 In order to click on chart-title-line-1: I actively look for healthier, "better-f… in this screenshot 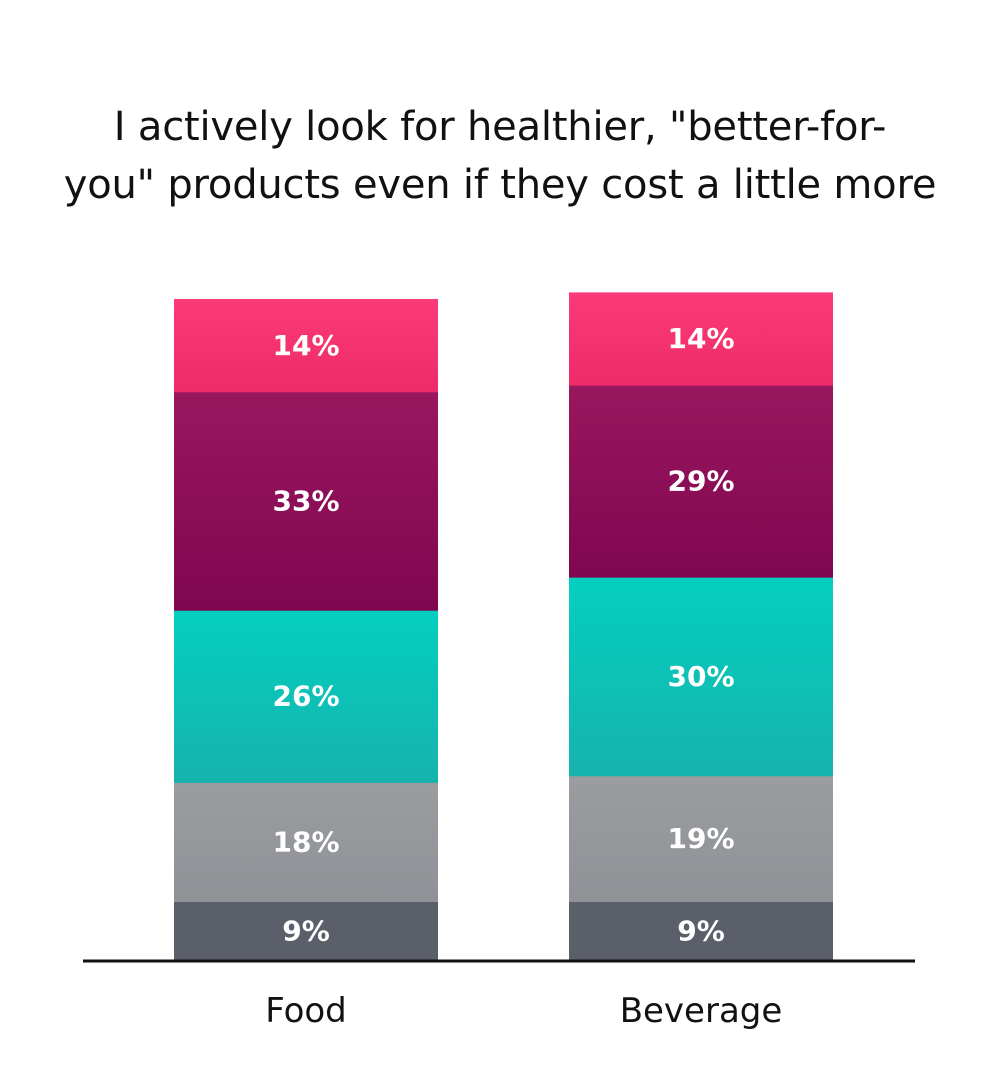, I will do `click(500, 127)`.